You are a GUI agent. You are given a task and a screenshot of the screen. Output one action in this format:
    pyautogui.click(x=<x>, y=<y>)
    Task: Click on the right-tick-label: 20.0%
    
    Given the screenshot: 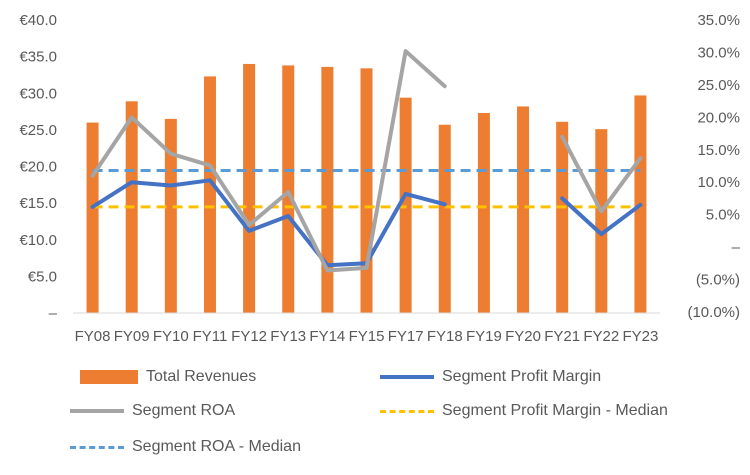 What is the action you would take?
    pyautogui.click(x=718, y=117)
    